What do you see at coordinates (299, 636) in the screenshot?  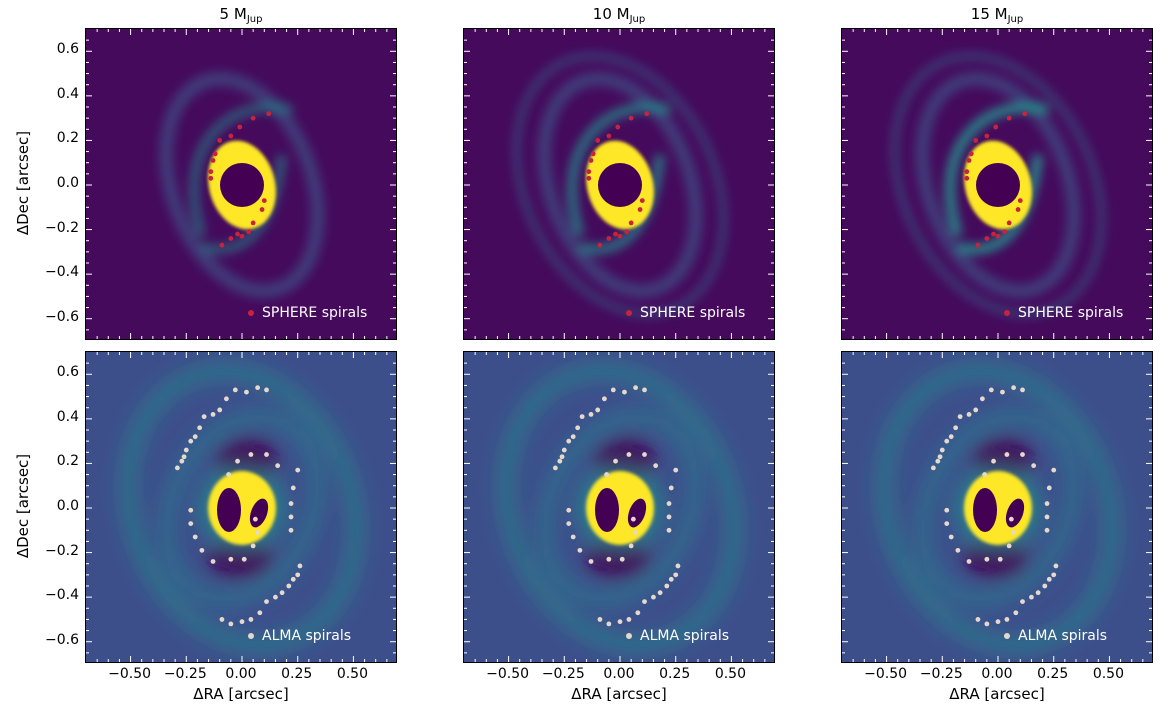 I see `legend: ALMA spirals` at bounding box center [299, 636].